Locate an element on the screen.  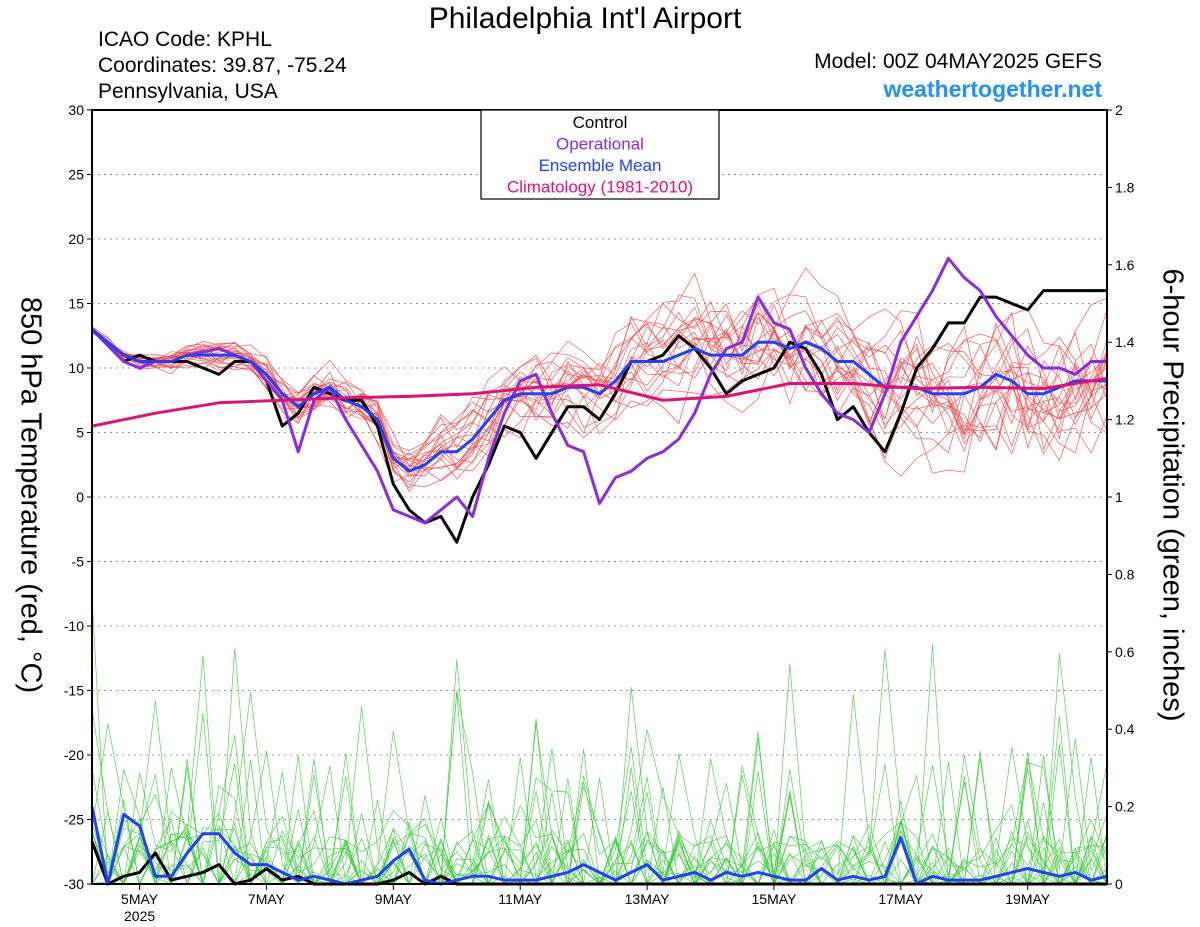
y-right-tick-label: 1.8 is located at coordinates (1125, 187).